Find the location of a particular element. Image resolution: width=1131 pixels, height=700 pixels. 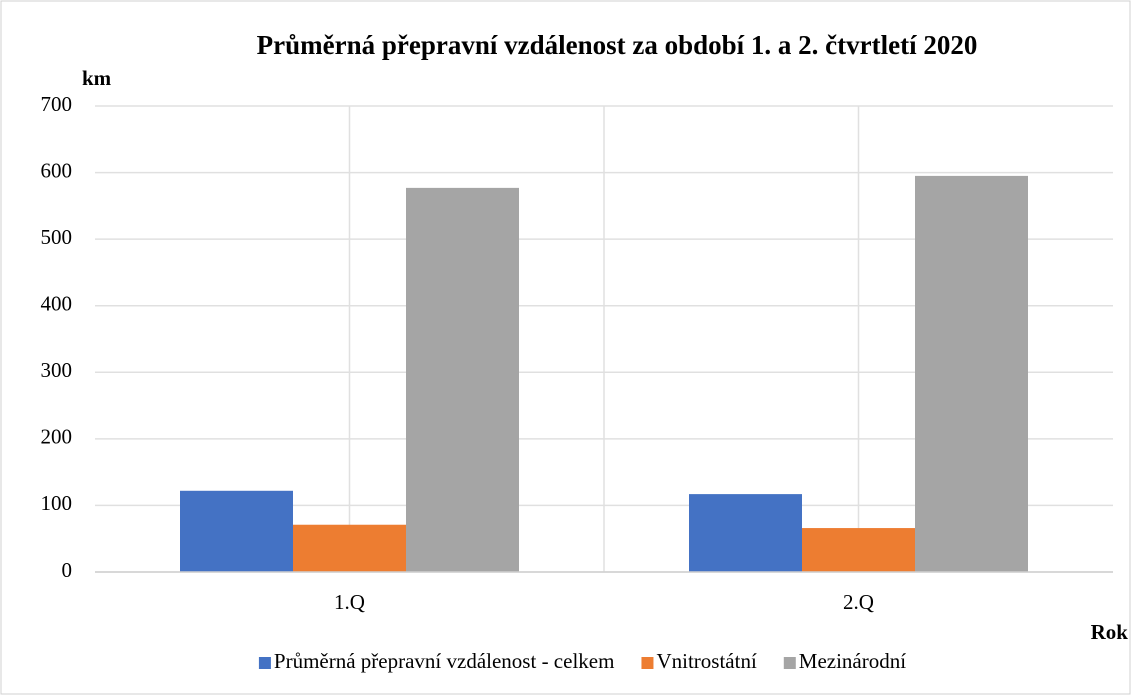

legend-label: Průměrná přepravní vzdálenost - celkem is located at coordinates (444, 661).